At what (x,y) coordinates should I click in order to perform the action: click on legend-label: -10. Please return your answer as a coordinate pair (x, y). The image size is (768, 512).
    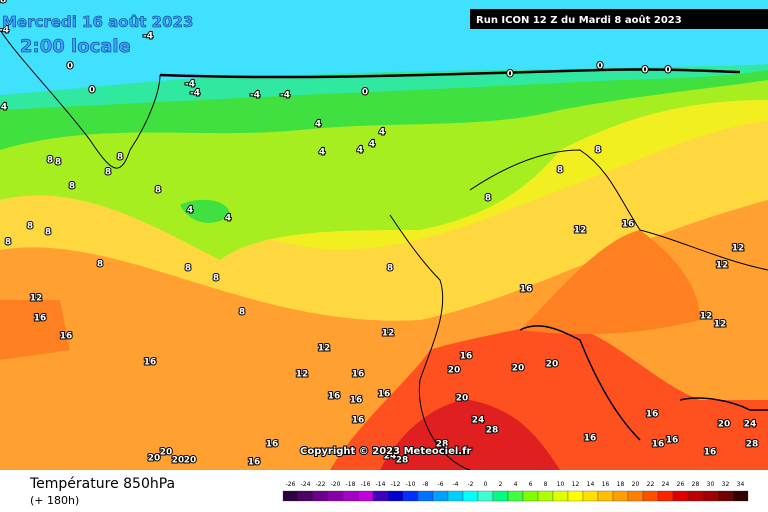
    Looking at the image, I should click on (411, 484).